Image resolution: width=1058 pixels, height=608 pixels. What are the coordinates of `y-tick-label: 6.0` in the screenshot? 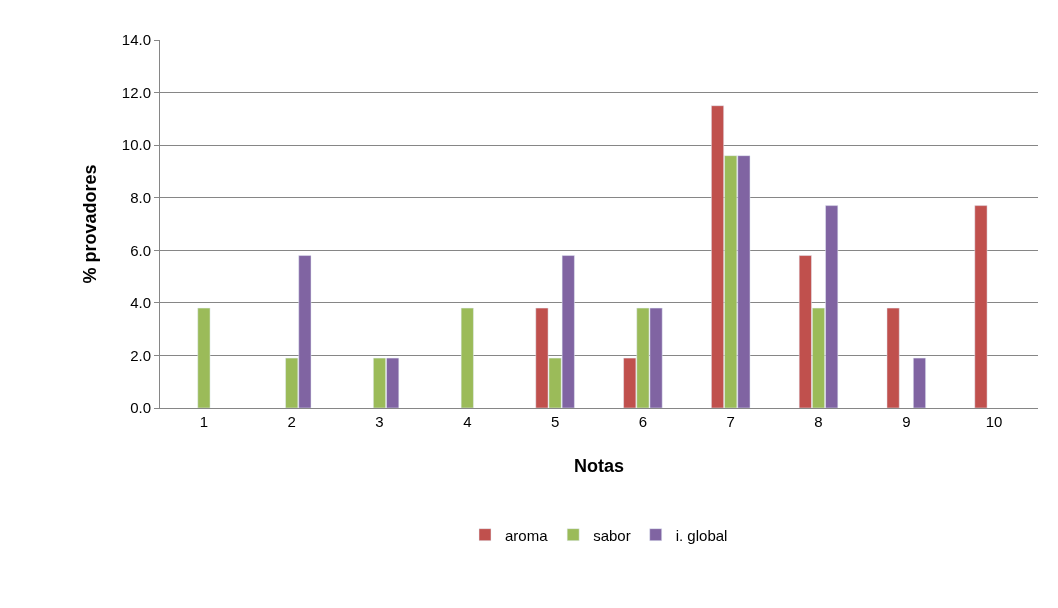 It's located at (140, 250).